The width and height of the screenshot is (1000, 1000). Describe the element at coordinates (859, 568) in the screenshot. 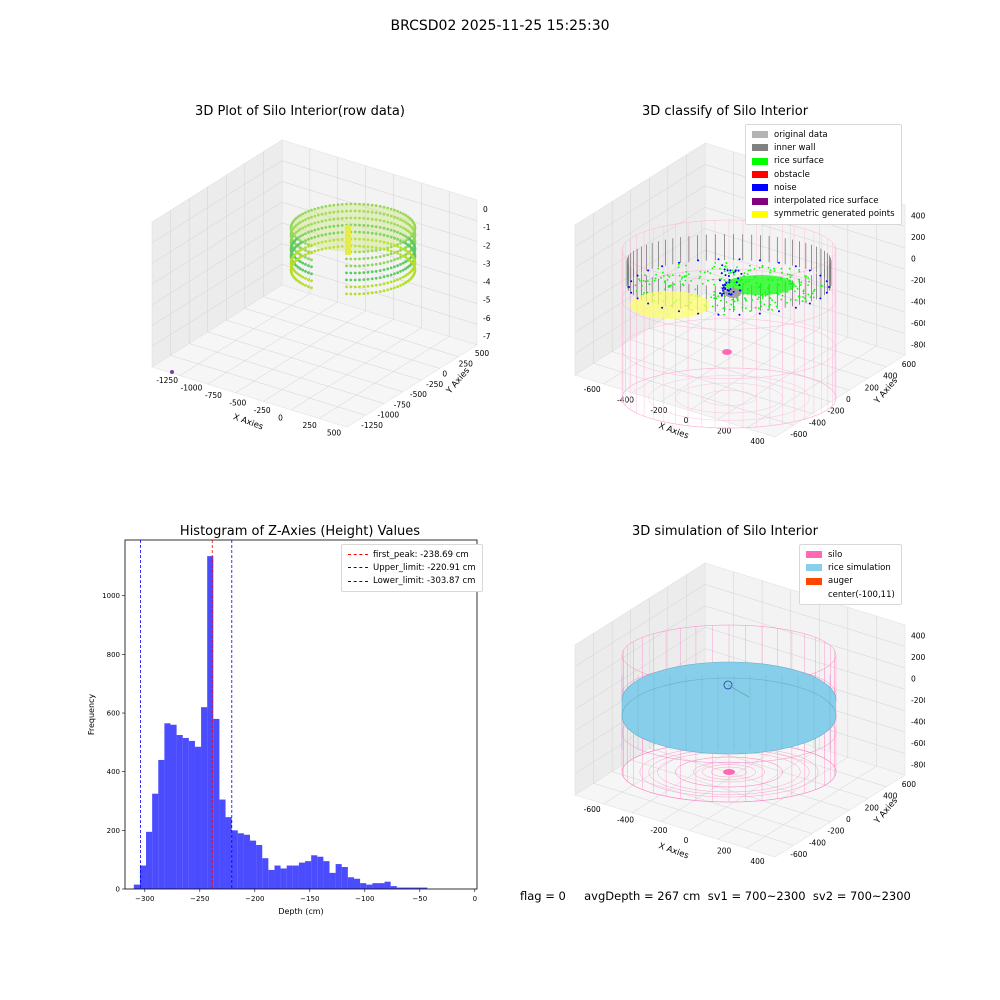

I see `legend-label: rice simulation` at that location.